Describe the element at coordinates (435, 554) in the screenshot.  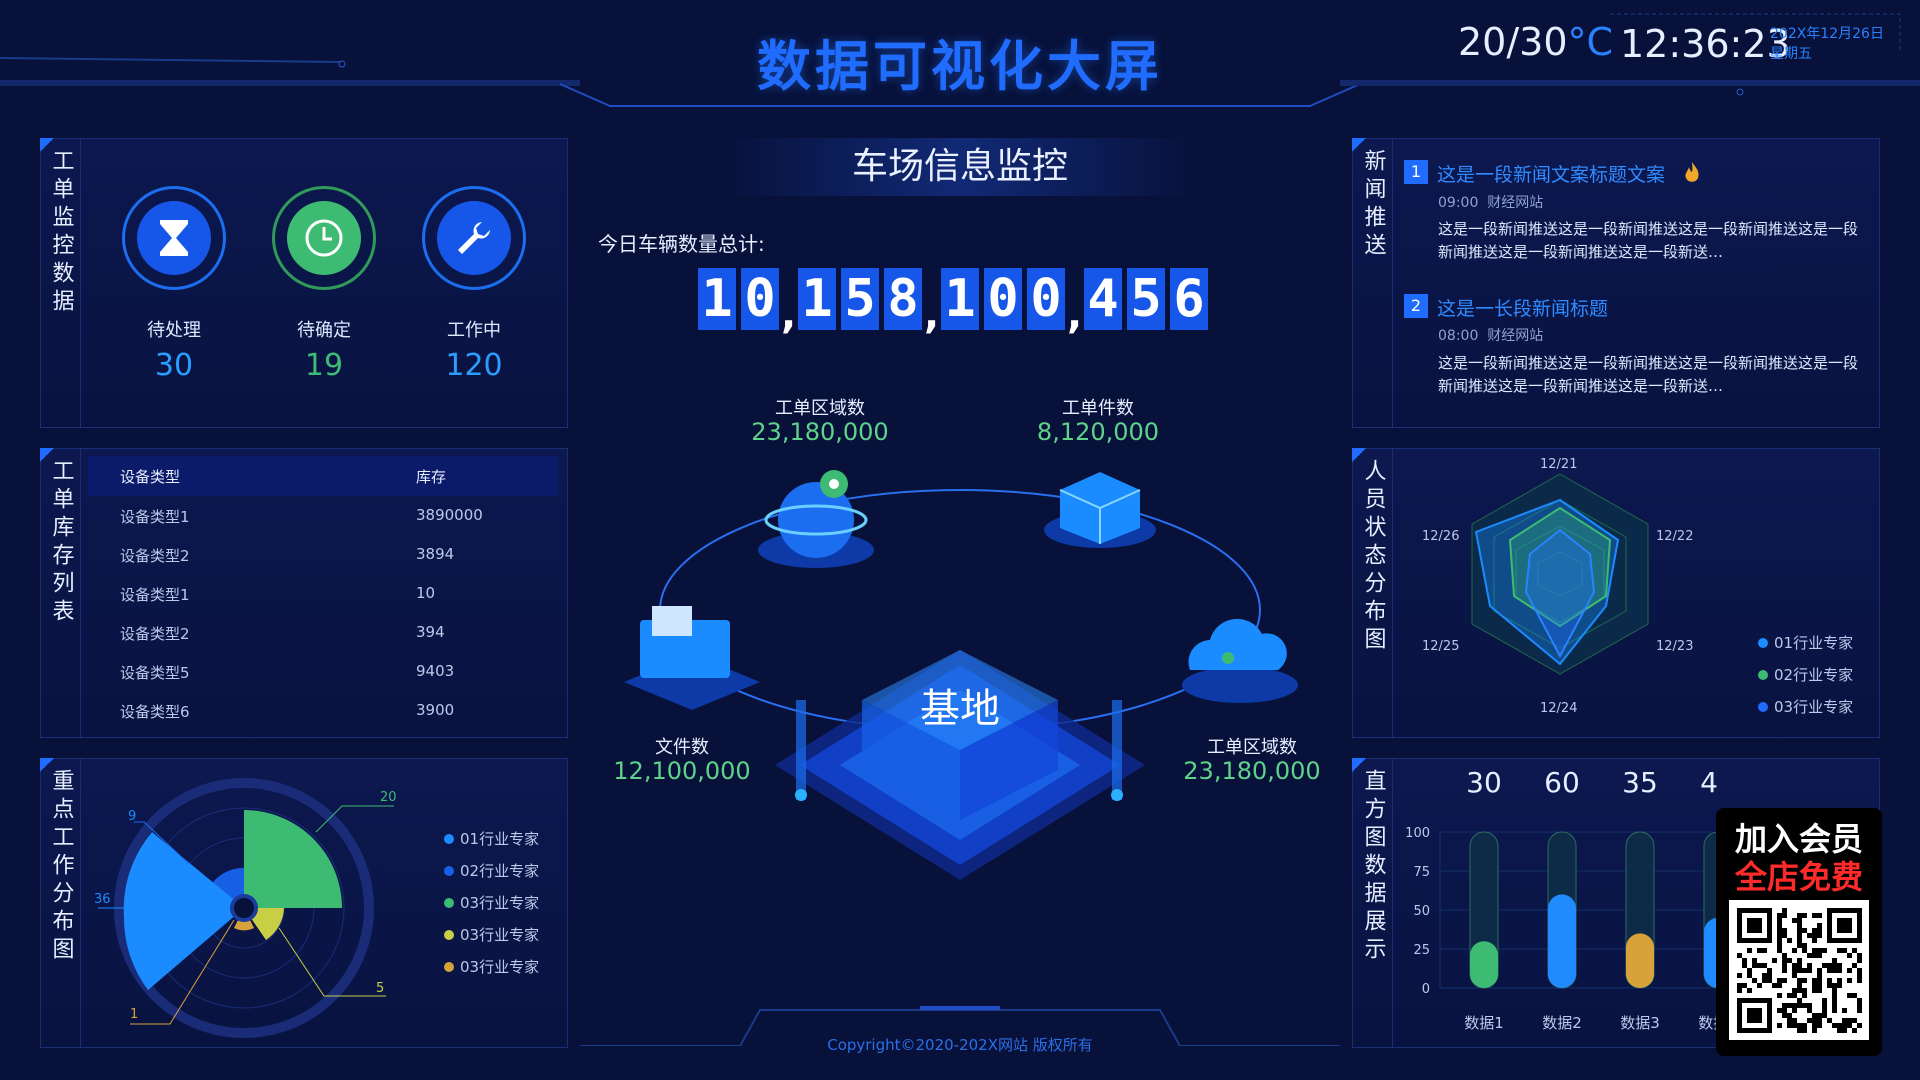
I see `table-cell-stock: 3894` at that location.